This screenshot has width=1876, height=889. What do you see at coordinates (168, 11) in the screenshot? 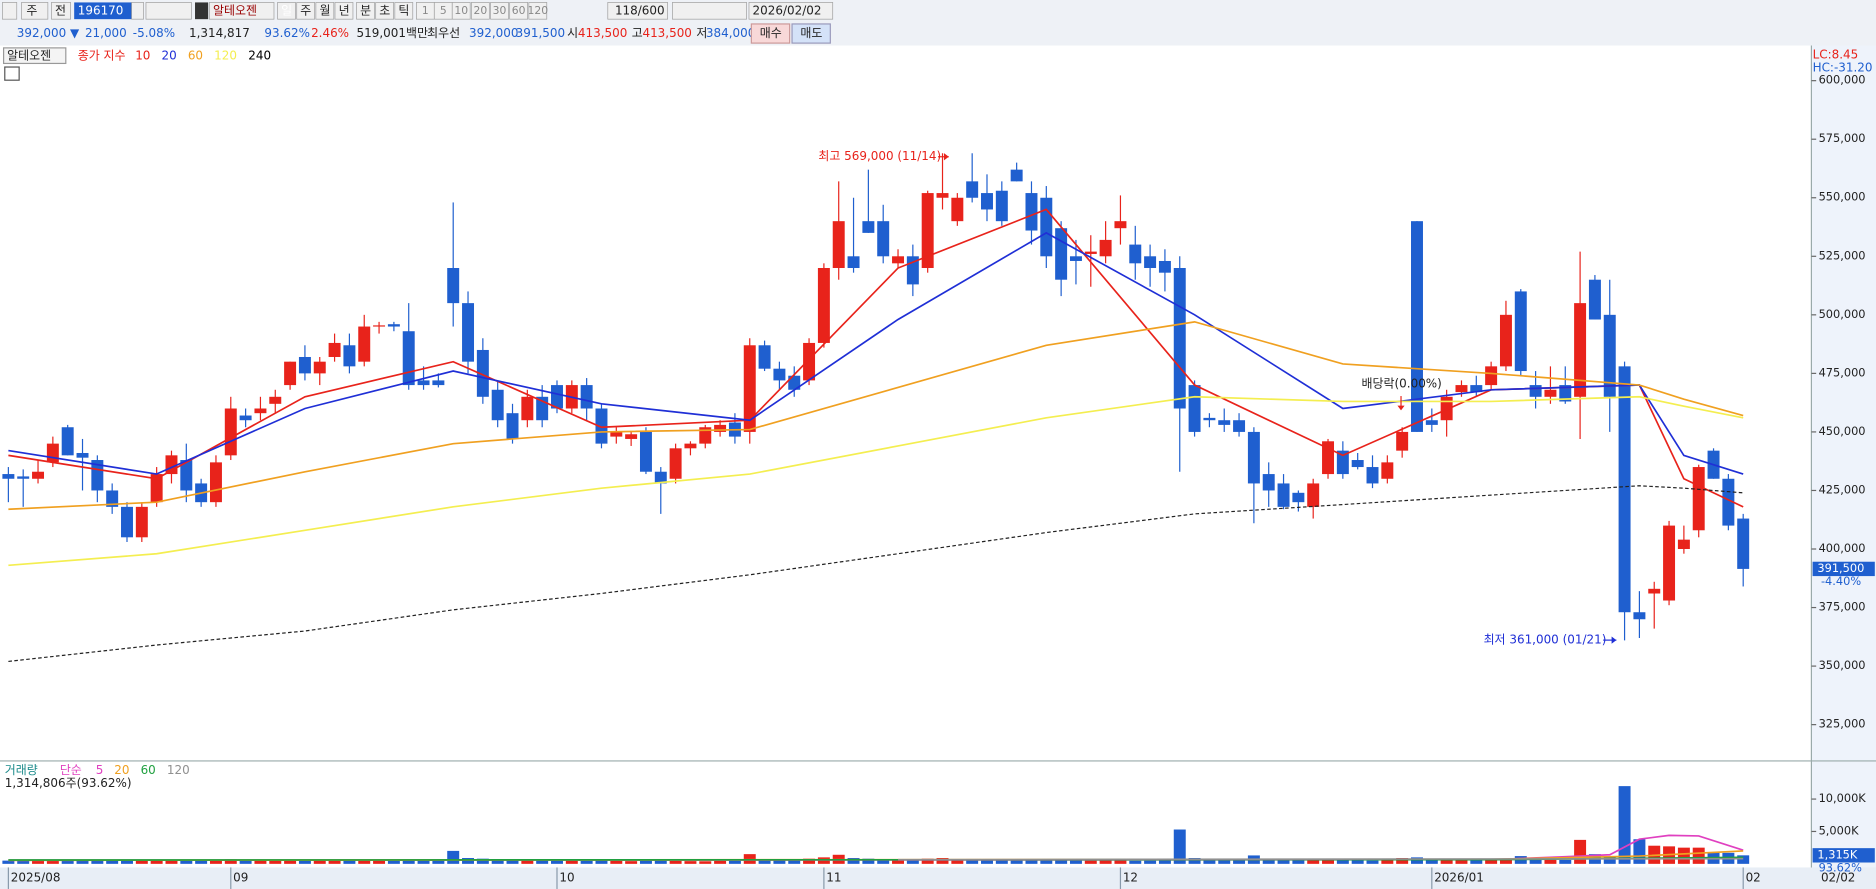
I see `search-buttons` at bounding box center [168, 11].